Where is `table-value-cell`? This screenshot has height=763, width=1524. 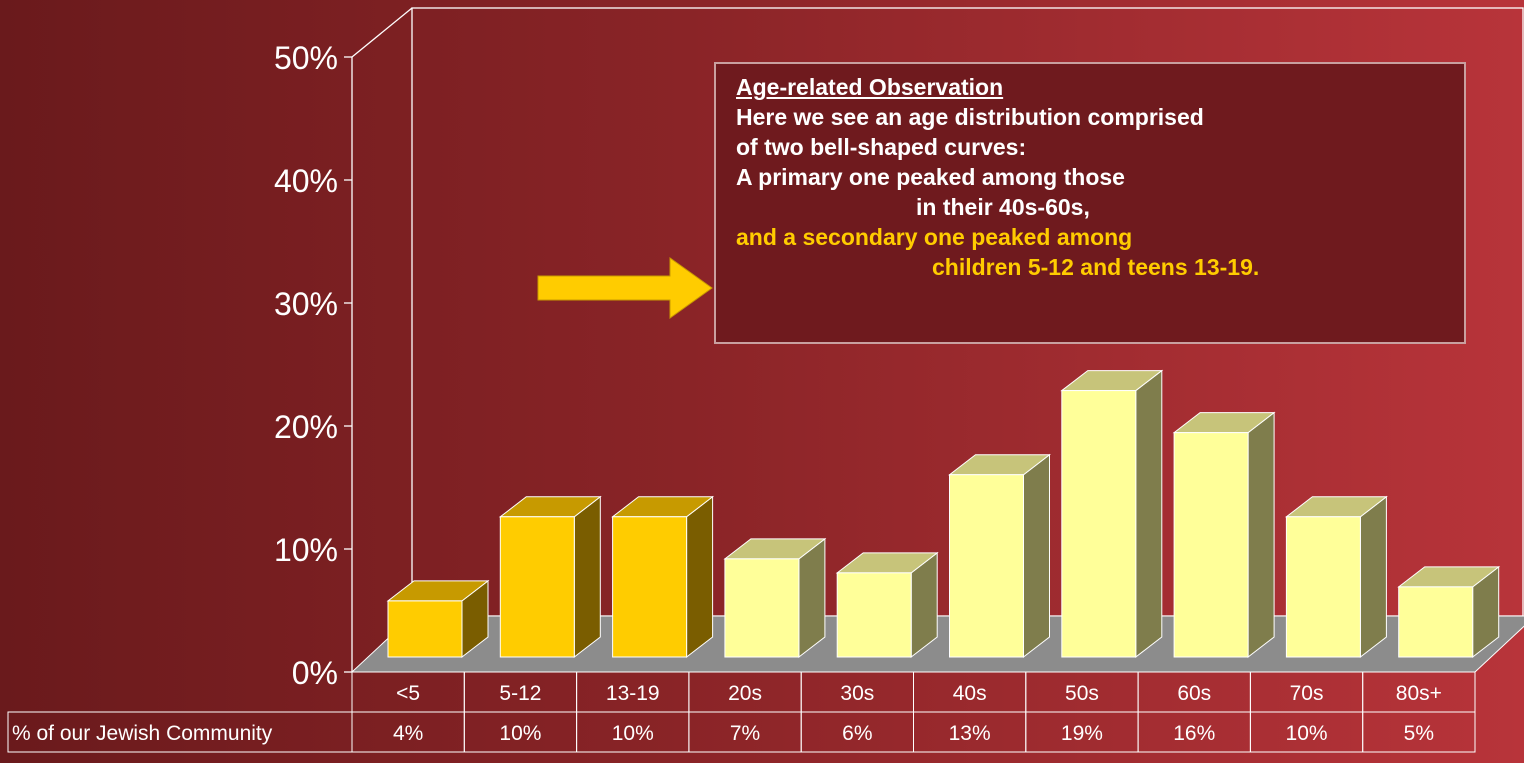 table-value-cell is located at coordinates (1419, 732).